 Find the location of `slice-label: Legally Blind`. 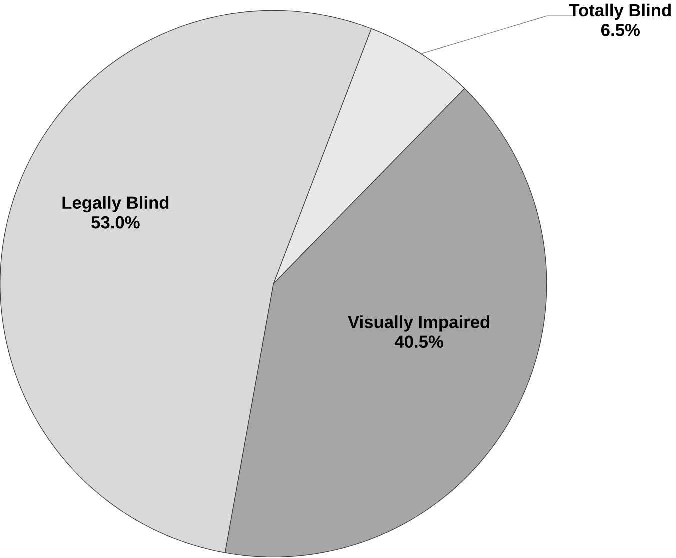

slice-label: Legally Blind is located at coordinates (115, 204).